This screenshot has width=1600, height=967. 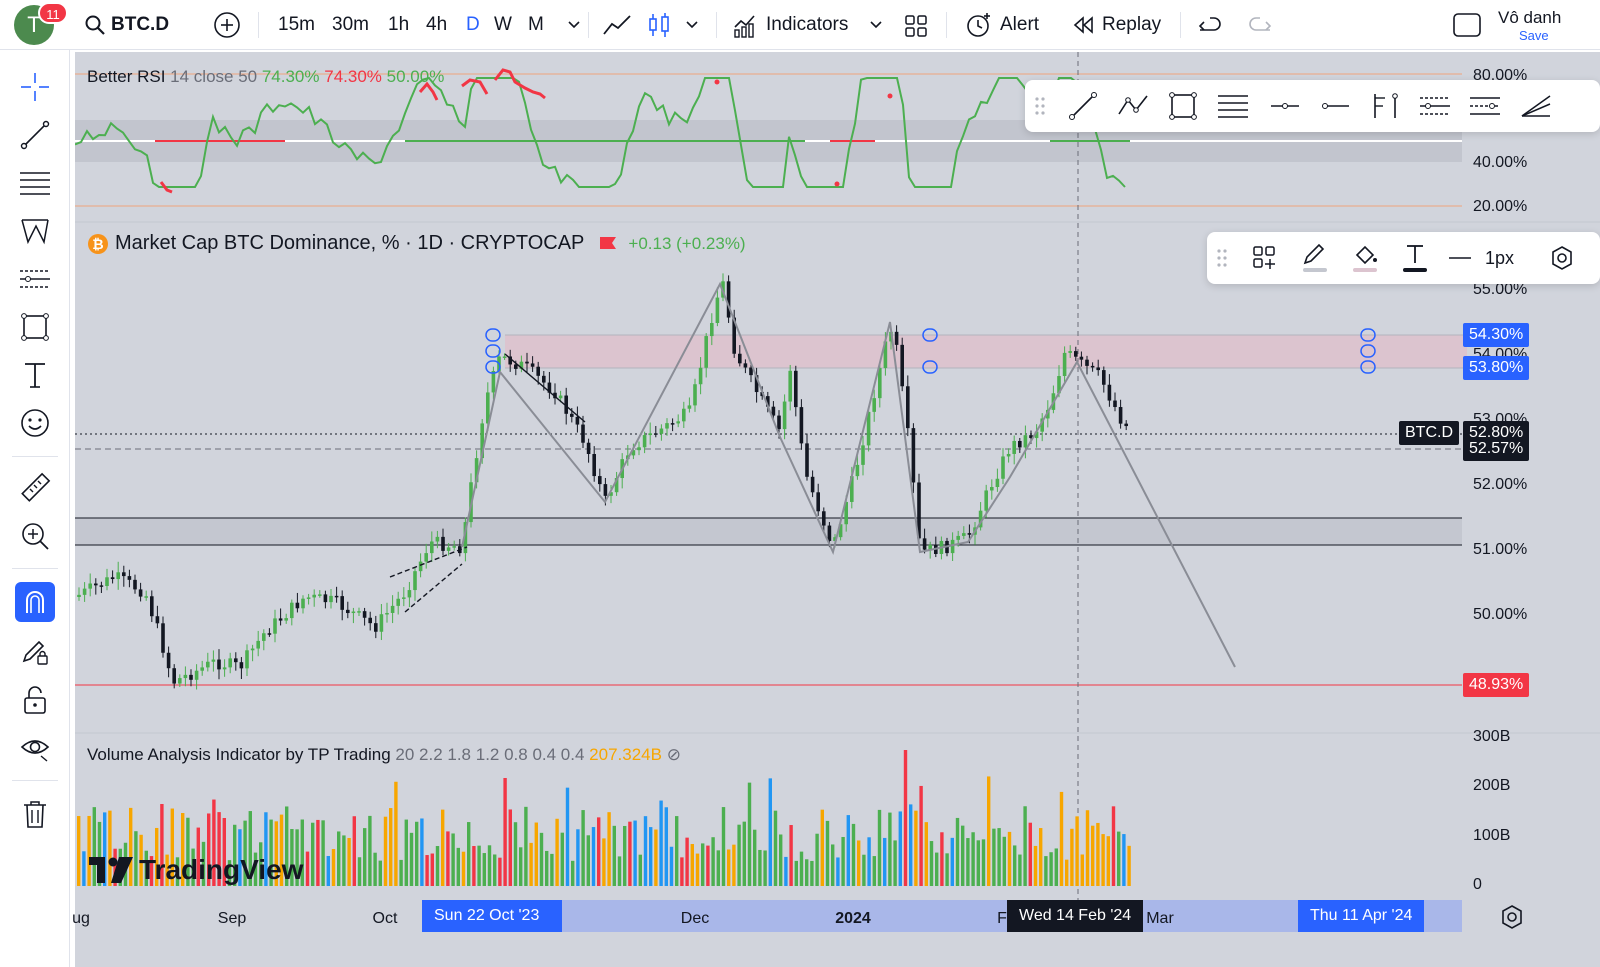 What do you see at coordinates (618, 25) in the screenshot?
I see `chart-type-line-button` at bounding box center [618, 25].